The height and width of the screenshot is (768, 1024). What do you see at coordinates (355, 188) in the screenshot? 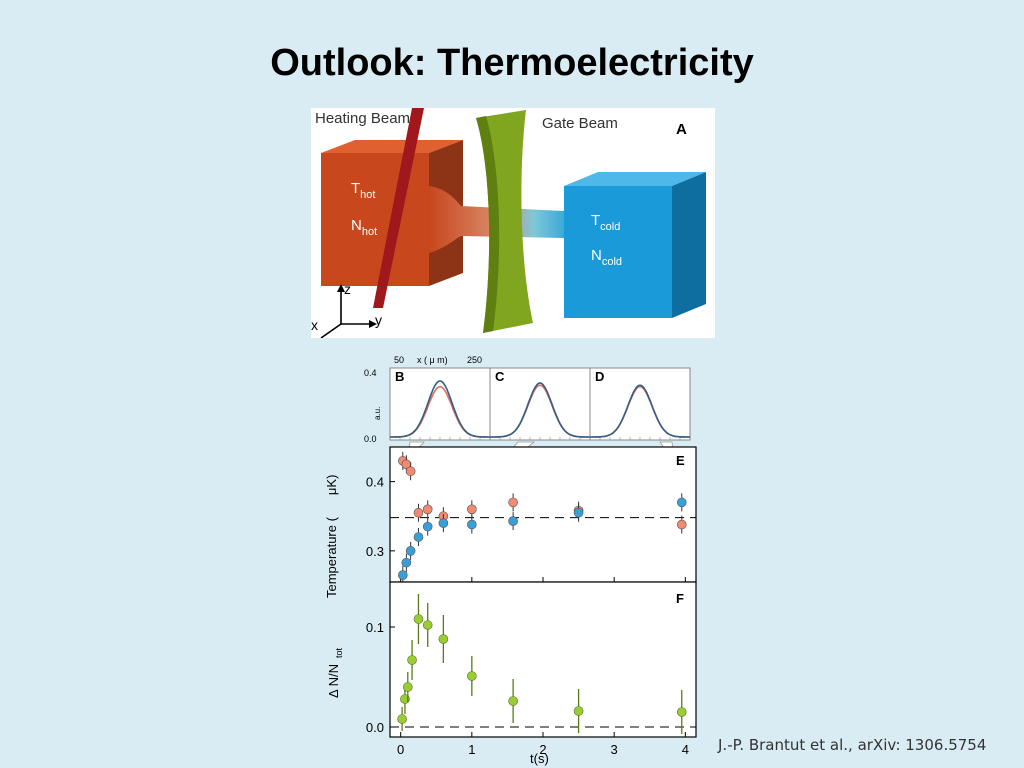
I see `t-hot-label: T` at bounding box center [355, 188].